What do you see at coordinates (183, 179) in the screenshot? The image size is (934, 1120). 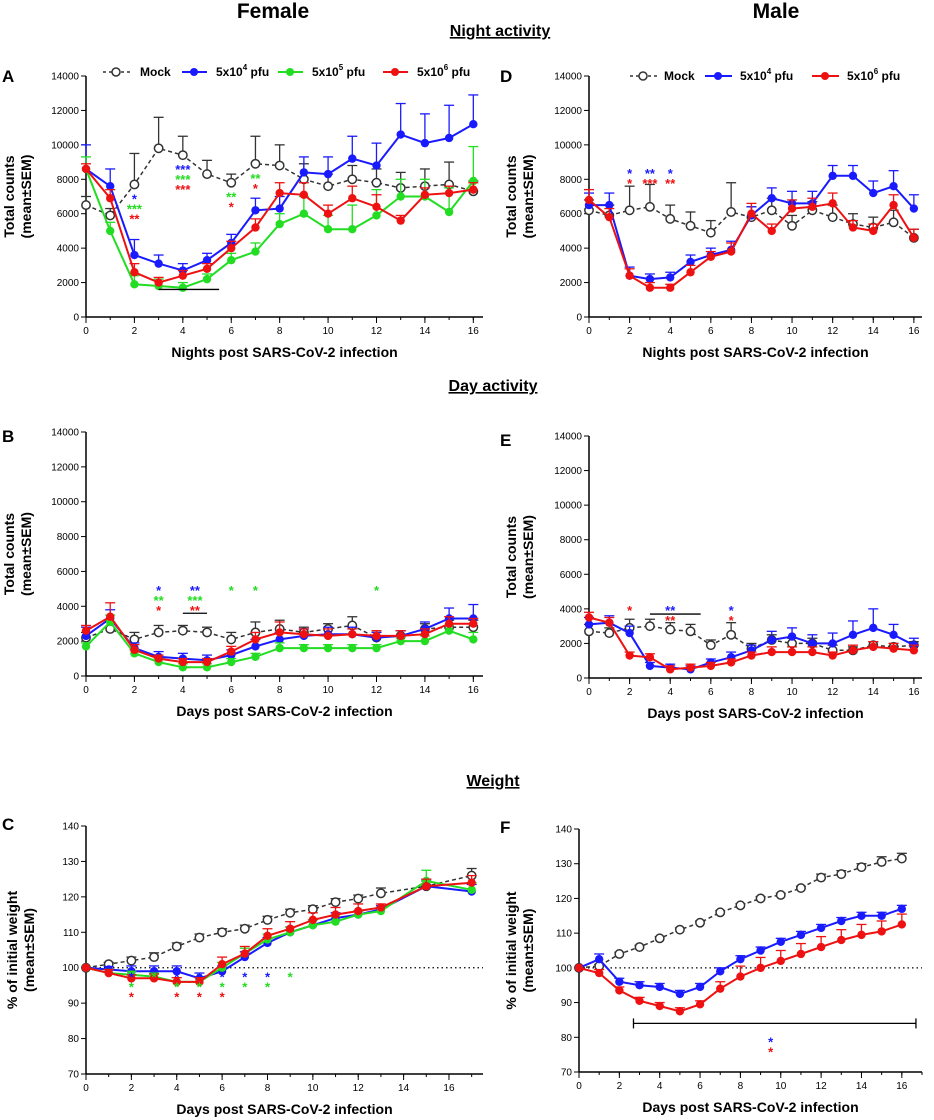 I see `significance-marks: *********` at bounding box center [183, 179].